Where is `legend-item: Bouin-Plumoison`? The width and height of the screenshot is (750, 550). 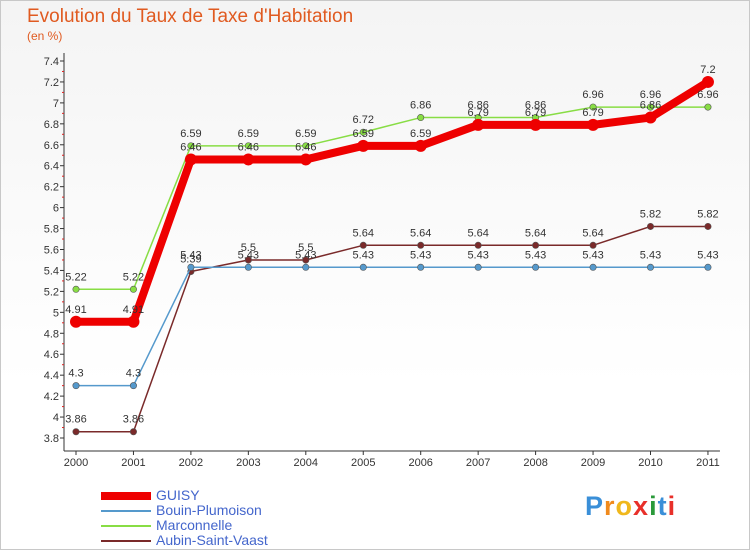 legend-item: Bouin-Plumoison is located at coordinates (201, 510).